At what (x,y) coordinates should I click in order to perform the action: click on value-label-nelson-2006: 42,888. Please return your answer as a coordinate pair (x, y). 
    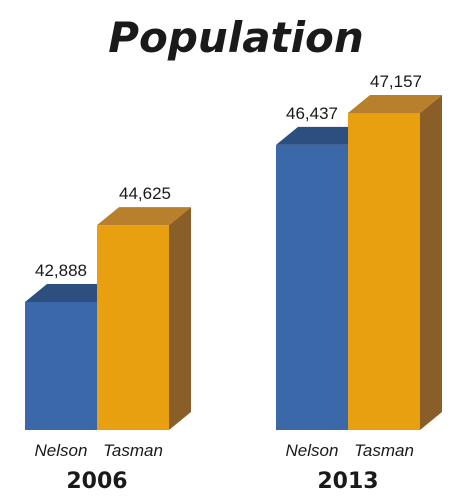
    Looking at the image, I should click on (61, 270).